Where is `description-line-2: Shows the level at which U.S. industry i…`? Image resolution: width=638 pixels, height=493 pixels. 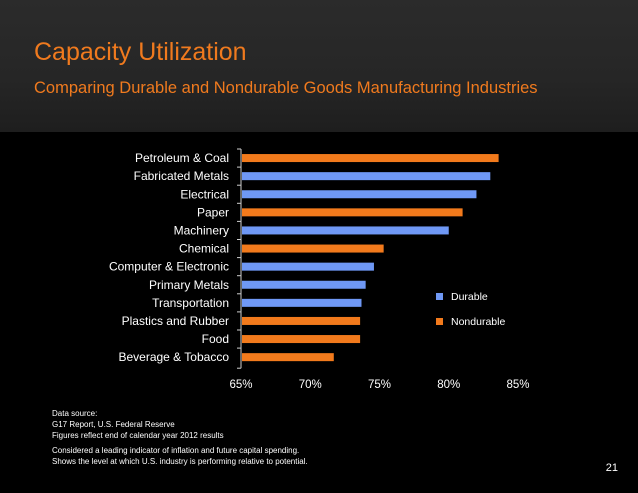 description-line-2: Shows the level at which U.S. industry i… is located at coordinates (180, 461).